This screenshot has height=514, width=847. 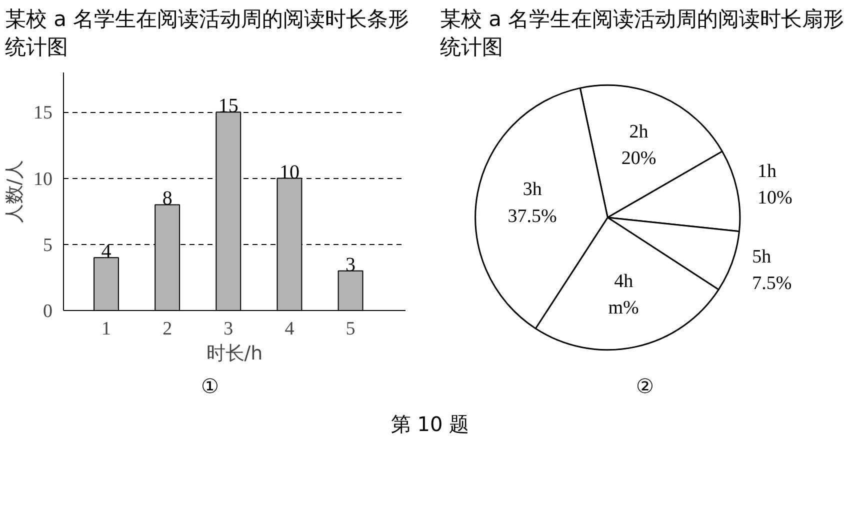 I want to click on text: ②, so click(x=645, y=386).